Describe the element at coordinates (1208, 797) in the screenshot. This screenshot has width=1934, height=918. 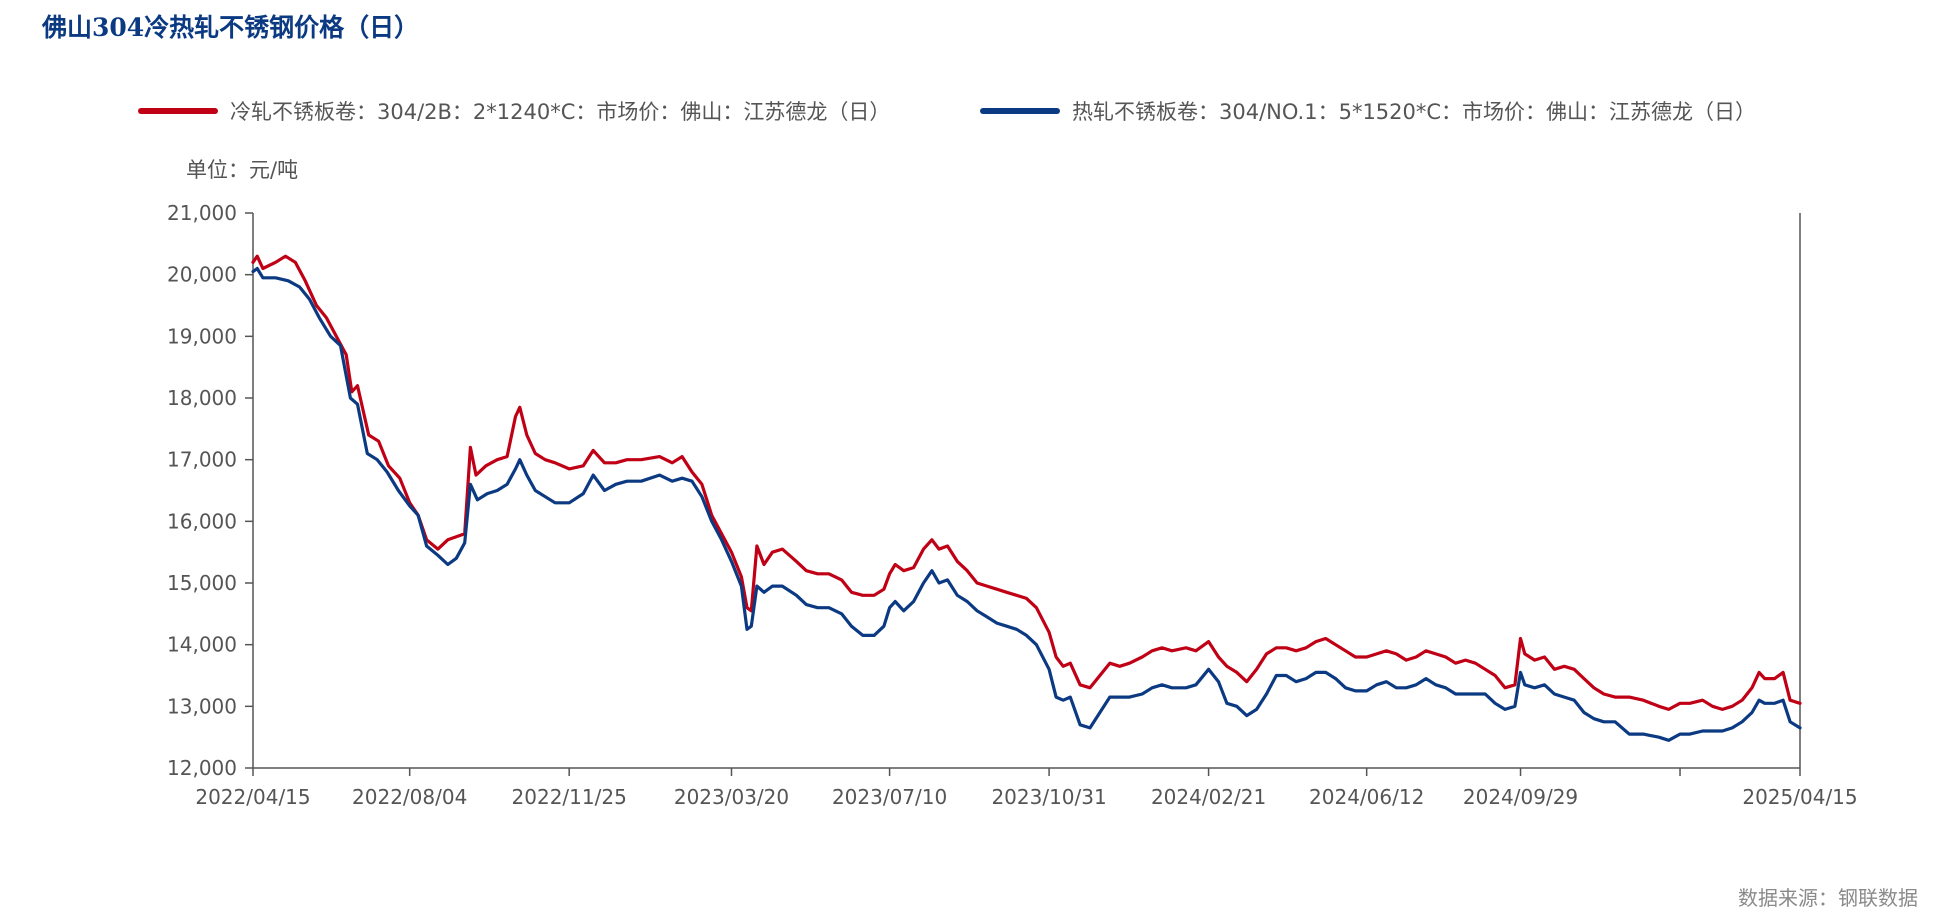
I see `x-tick-label: 2024/02/21` at that location.